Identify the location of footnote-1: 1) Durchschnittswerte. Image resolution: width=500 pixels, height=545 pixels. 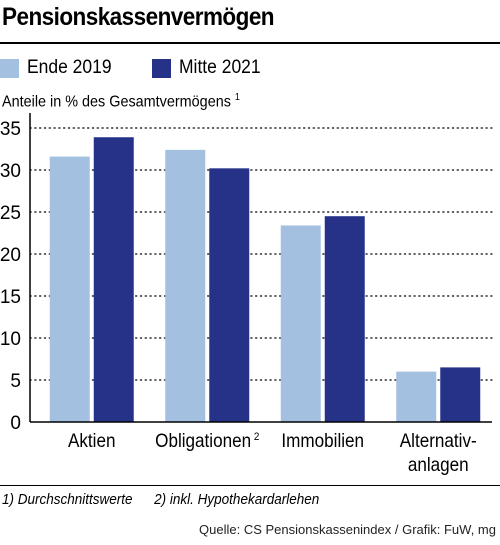
(67, 499).